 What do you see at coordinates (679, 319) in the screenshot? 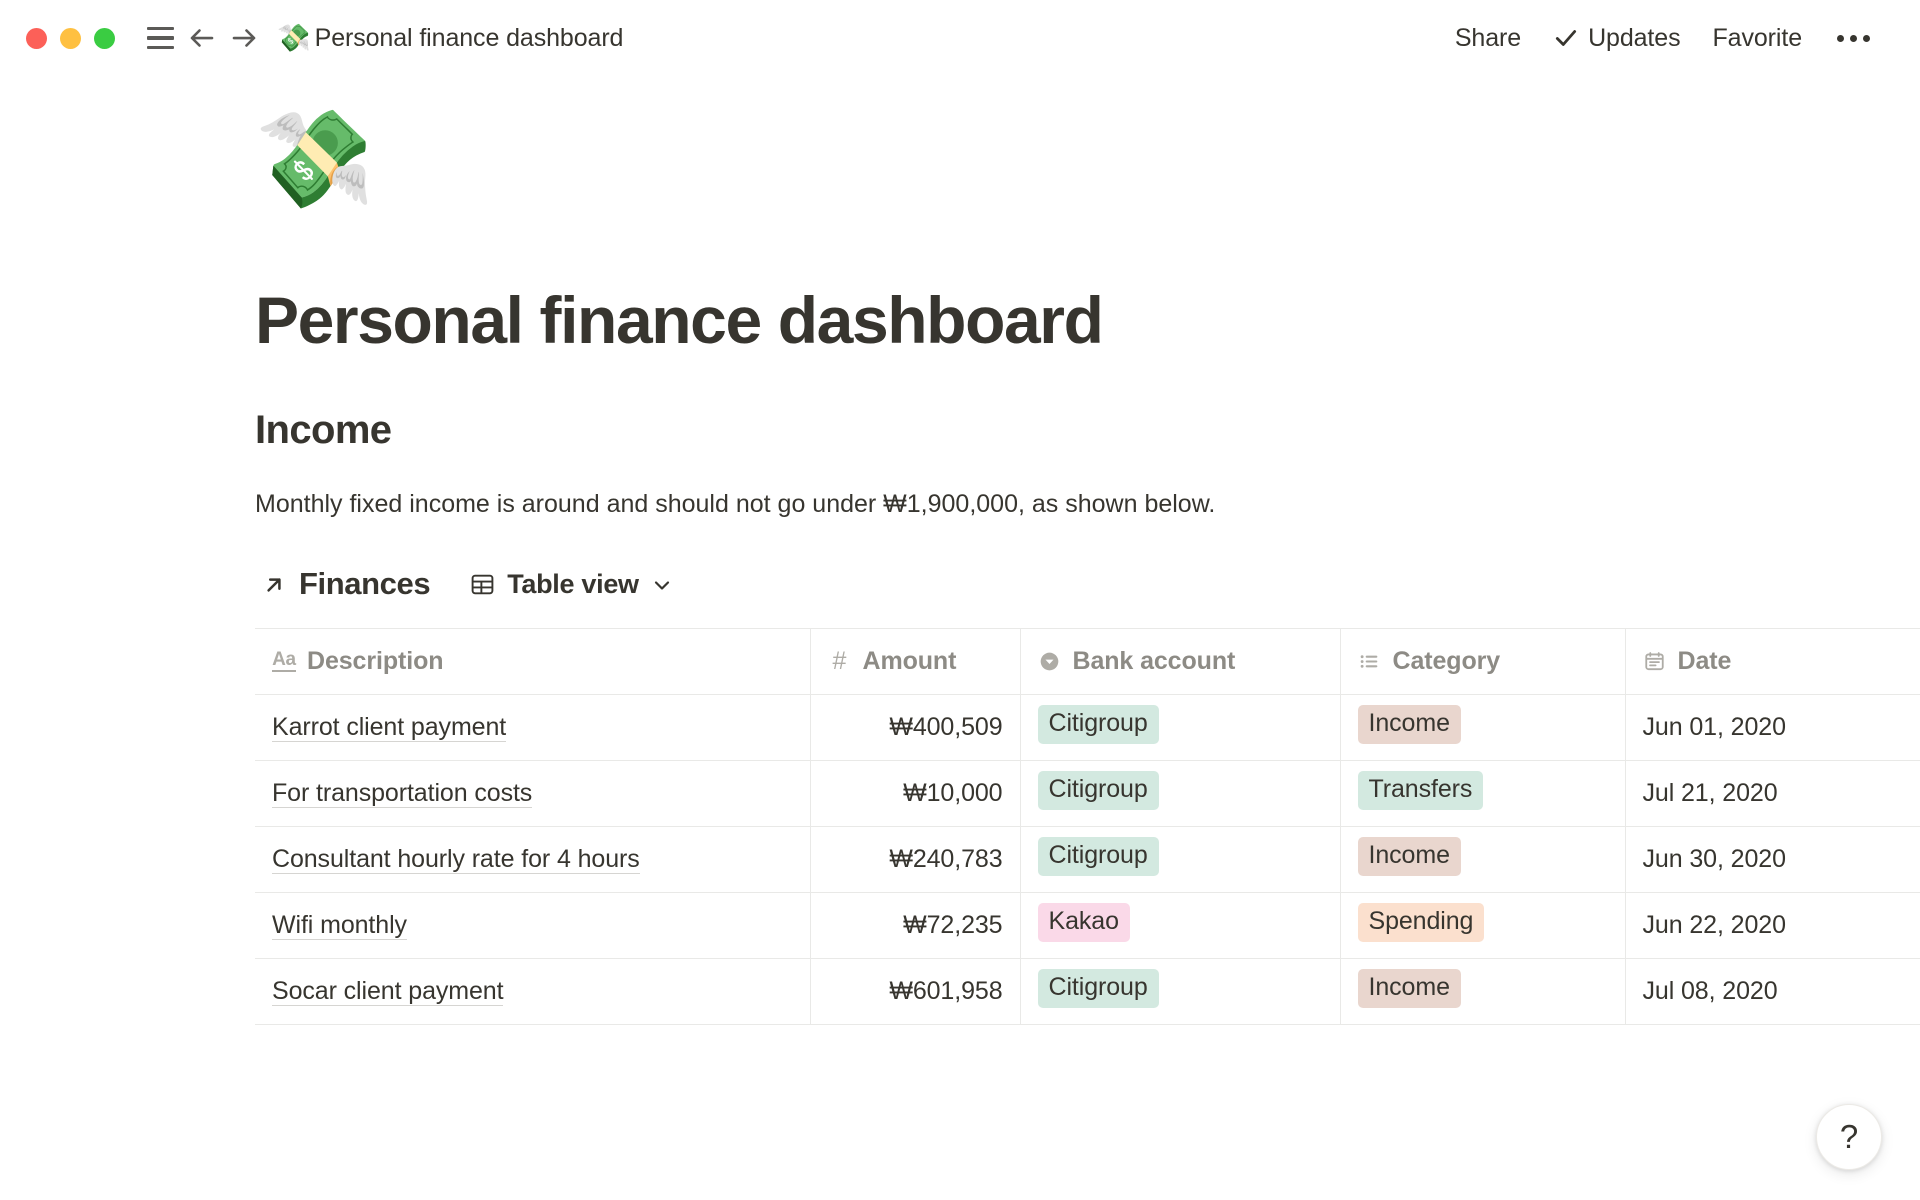
I see `page-title: Personal finance dashboard` at bounding box center [679, 319].